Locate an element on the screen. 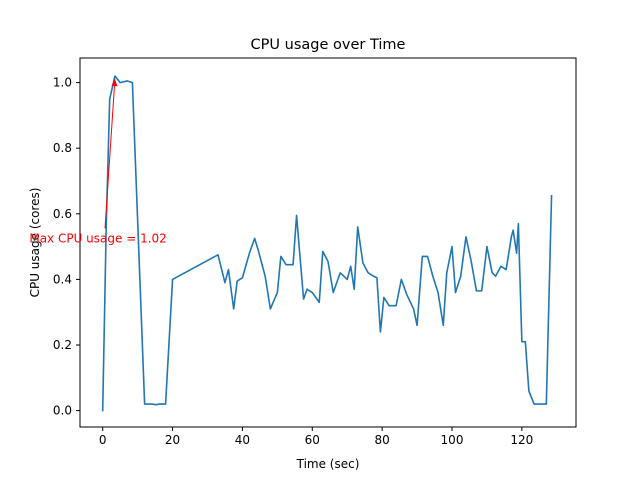 This screenshot has height=480, width=640. y-axis-label: CPU usage (cores) is located at coordinates (35, 243).